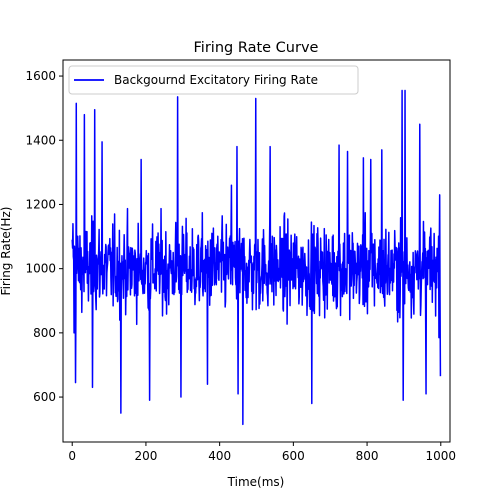  What do you see at coordinates (44, 333) in the screenshot?
I see `y-tick-label: 800` at bounding box center [44, 333].